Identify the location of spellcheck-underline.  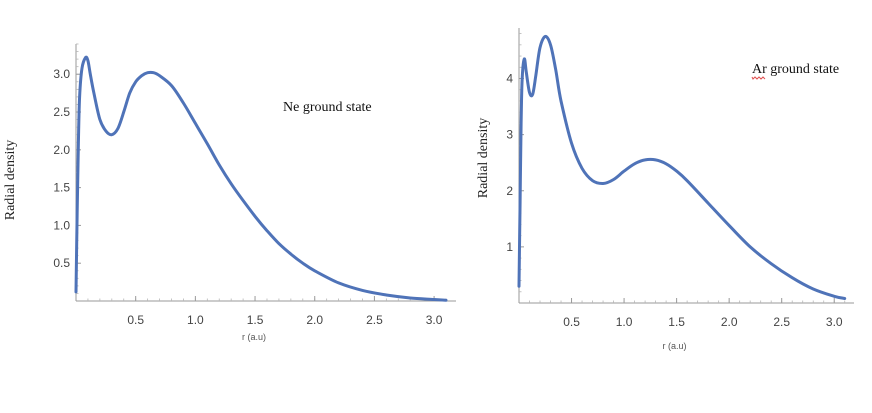
(758, 78).